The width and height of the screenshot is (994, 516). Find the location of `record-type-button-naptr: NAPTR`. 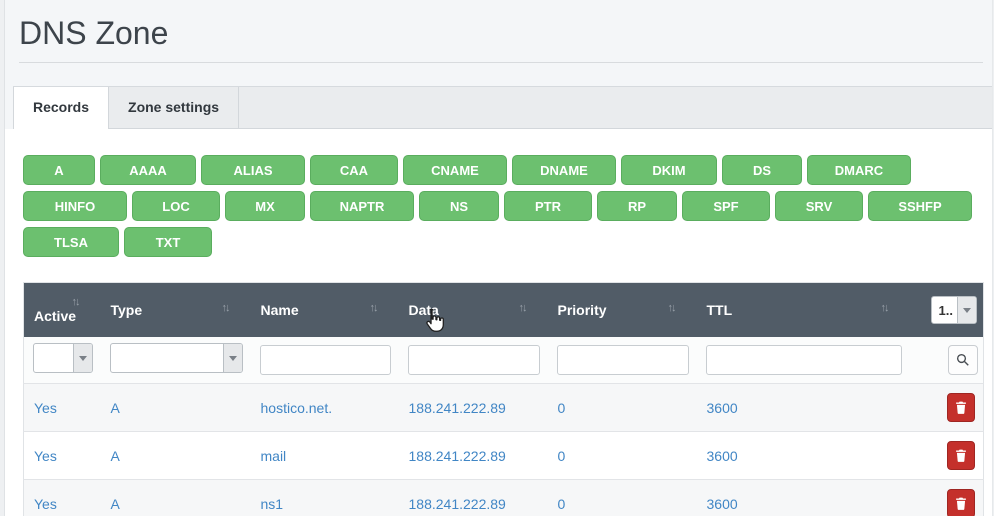

record-type-button-naptr: NAPTR is located at coordinates (362, 206).